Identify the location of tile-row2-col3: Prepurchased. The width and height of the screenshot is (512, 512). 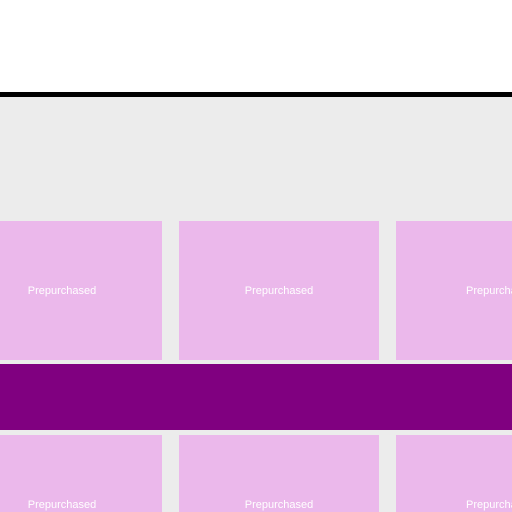
(454, 473).